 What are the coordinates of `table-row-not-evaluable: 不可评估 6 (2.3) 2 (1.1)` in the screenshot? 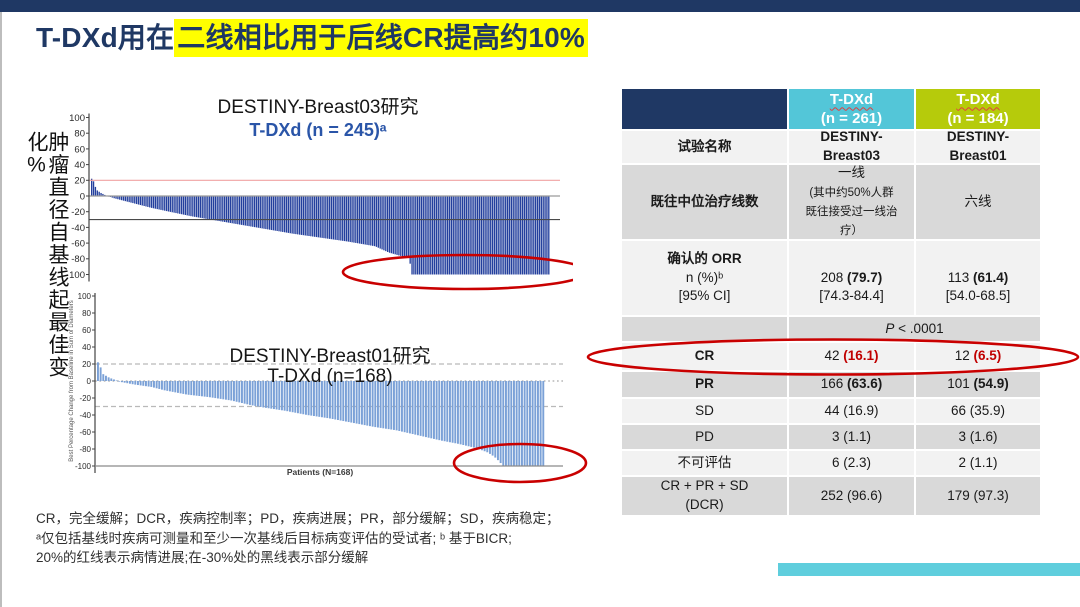 It's located at (831, 463).